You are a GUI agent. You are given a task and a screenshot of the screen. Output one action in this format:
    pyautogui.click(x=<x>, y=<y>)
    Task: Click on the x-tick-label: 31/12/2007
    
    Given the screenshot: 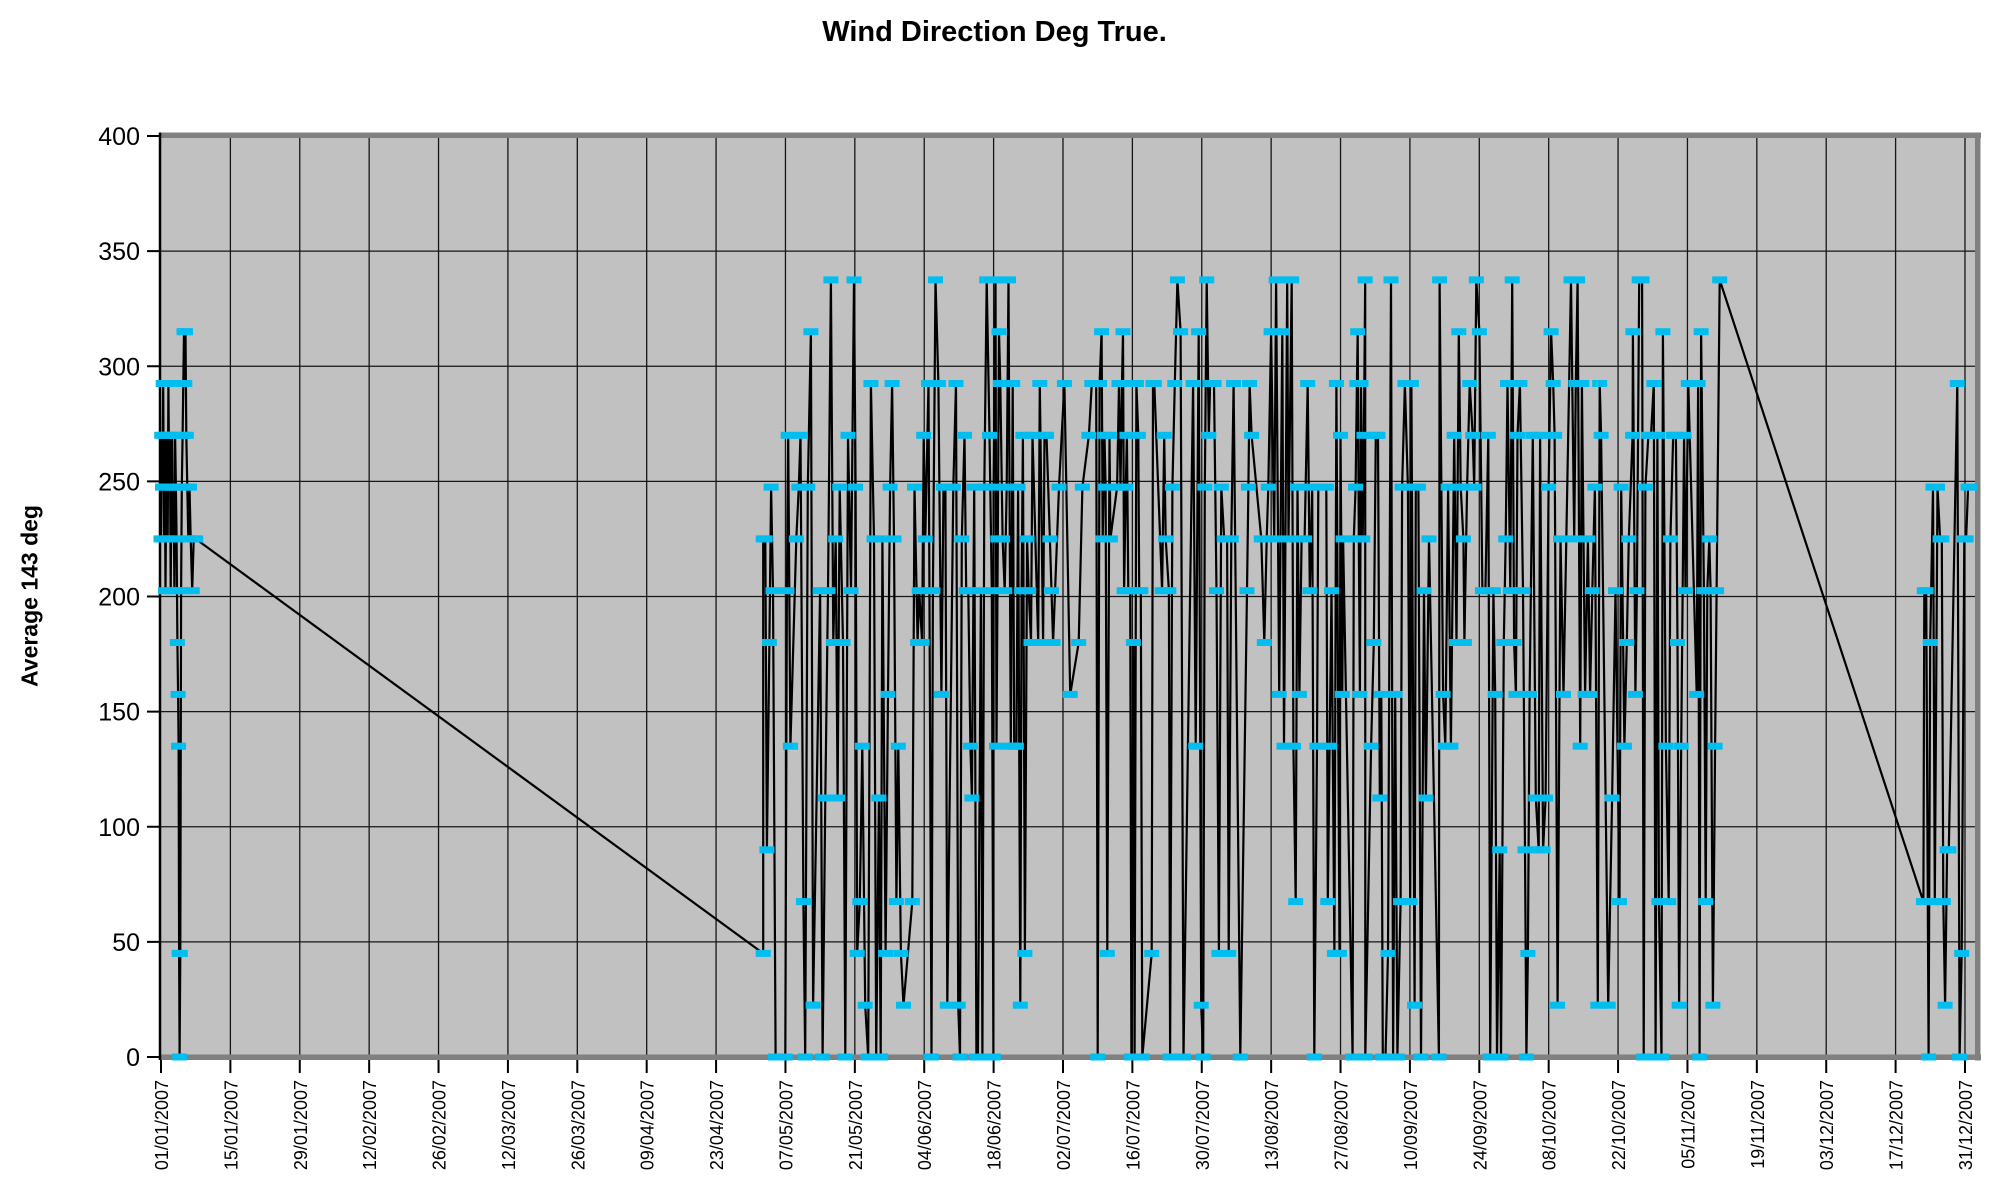 What is the action you would take?
    pyautogui.click(x=1966, y=1125)
    